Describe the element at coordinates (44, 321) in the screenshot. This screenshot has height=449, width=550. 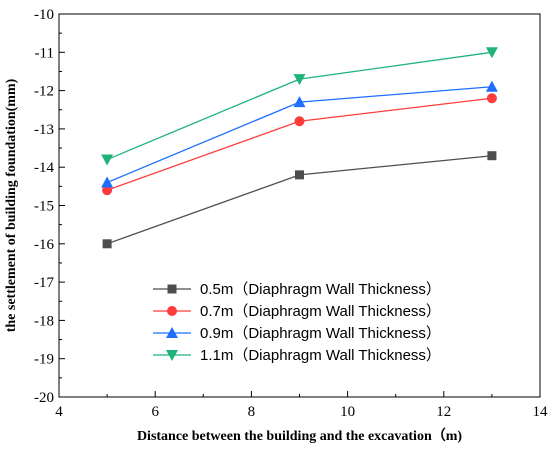
I see `y-tick-label: -18` at that location.